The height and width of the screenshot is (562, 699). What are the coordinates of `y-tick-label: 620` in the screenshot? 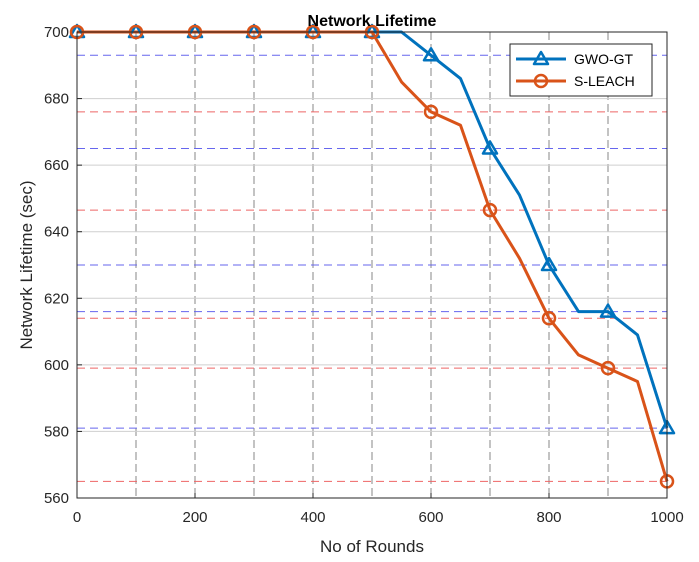 It's located at (56, 298).